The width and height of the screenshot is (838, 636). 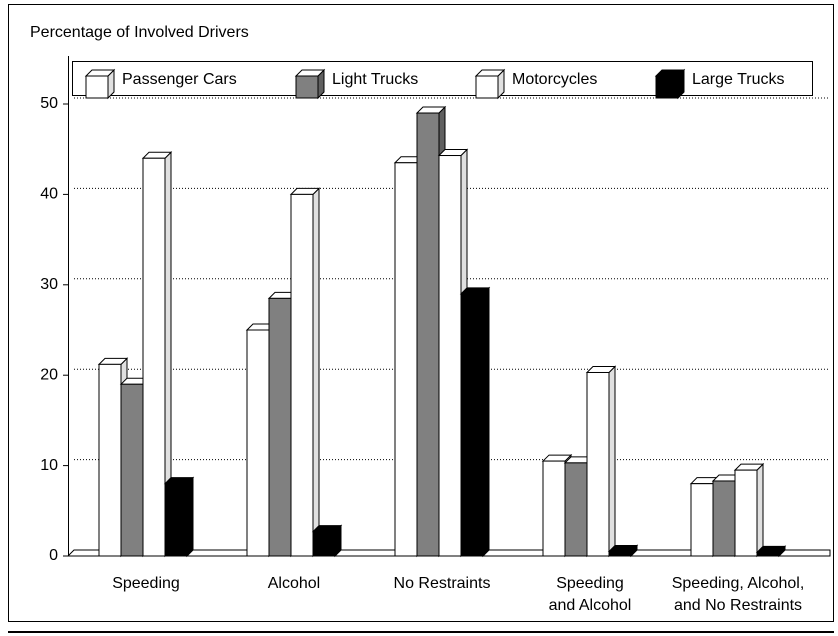 I want to click on y-tick-label: 10, so click(x=49, y=465).